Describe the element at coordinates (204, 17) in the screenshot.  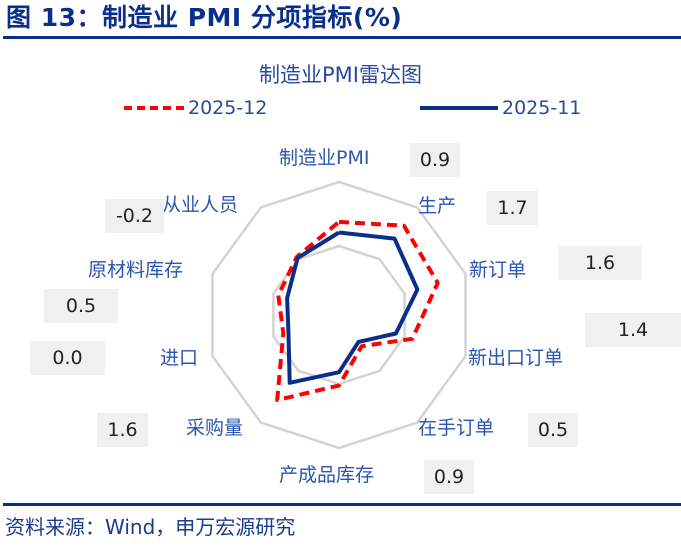
I see `figure-title: 图 13：制造业 PMI 分项指标(%)` at that location.